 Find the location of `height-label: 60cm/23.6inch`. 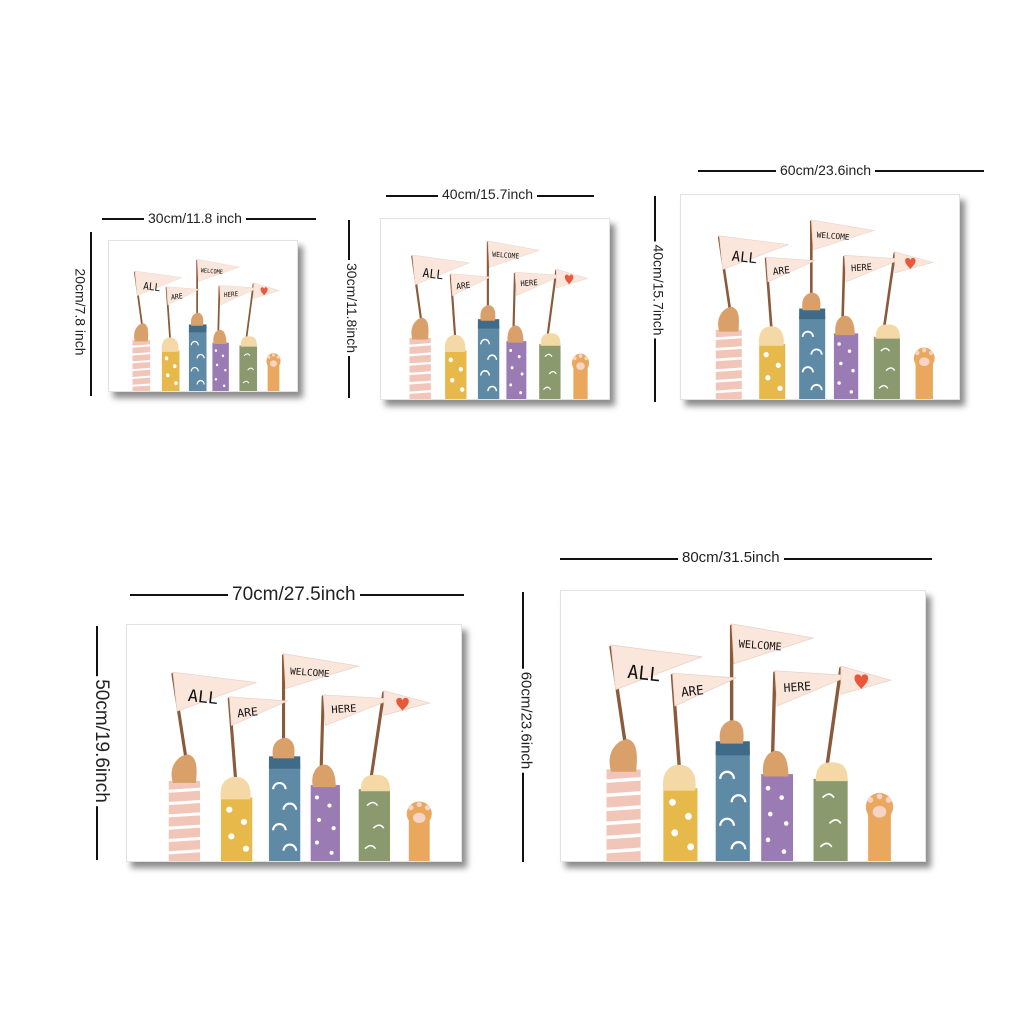

height-label: 60cm/23.6inch is located at coordinates (526, 720).